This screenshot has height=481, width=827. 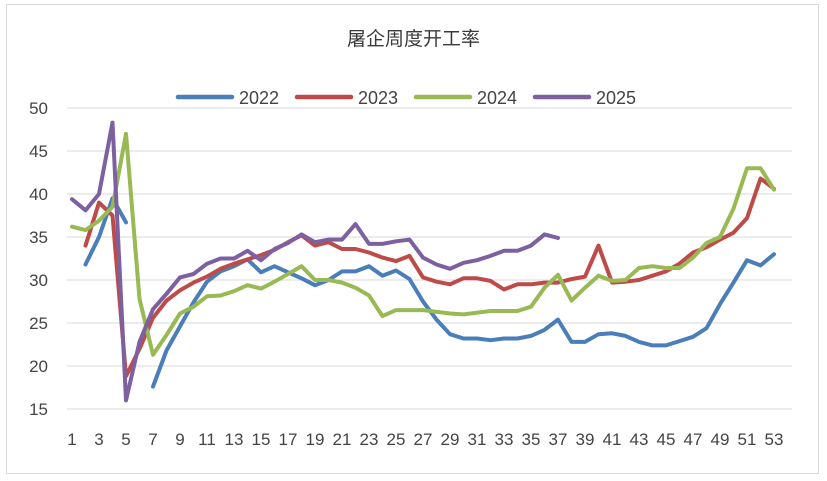 I want to click on x-tick-label: 27, so click(x=423, y=439).